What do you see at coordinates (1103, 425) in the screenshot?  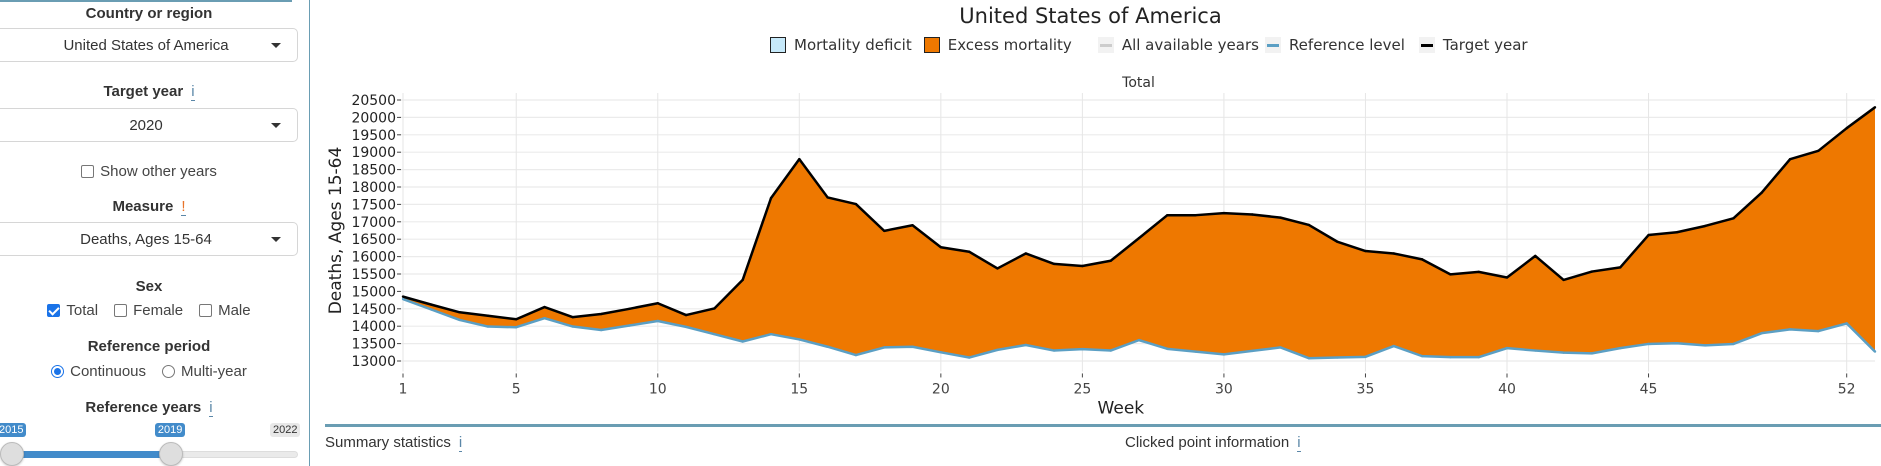 I see `bottom-divider` at bounding box center [1103, 425].